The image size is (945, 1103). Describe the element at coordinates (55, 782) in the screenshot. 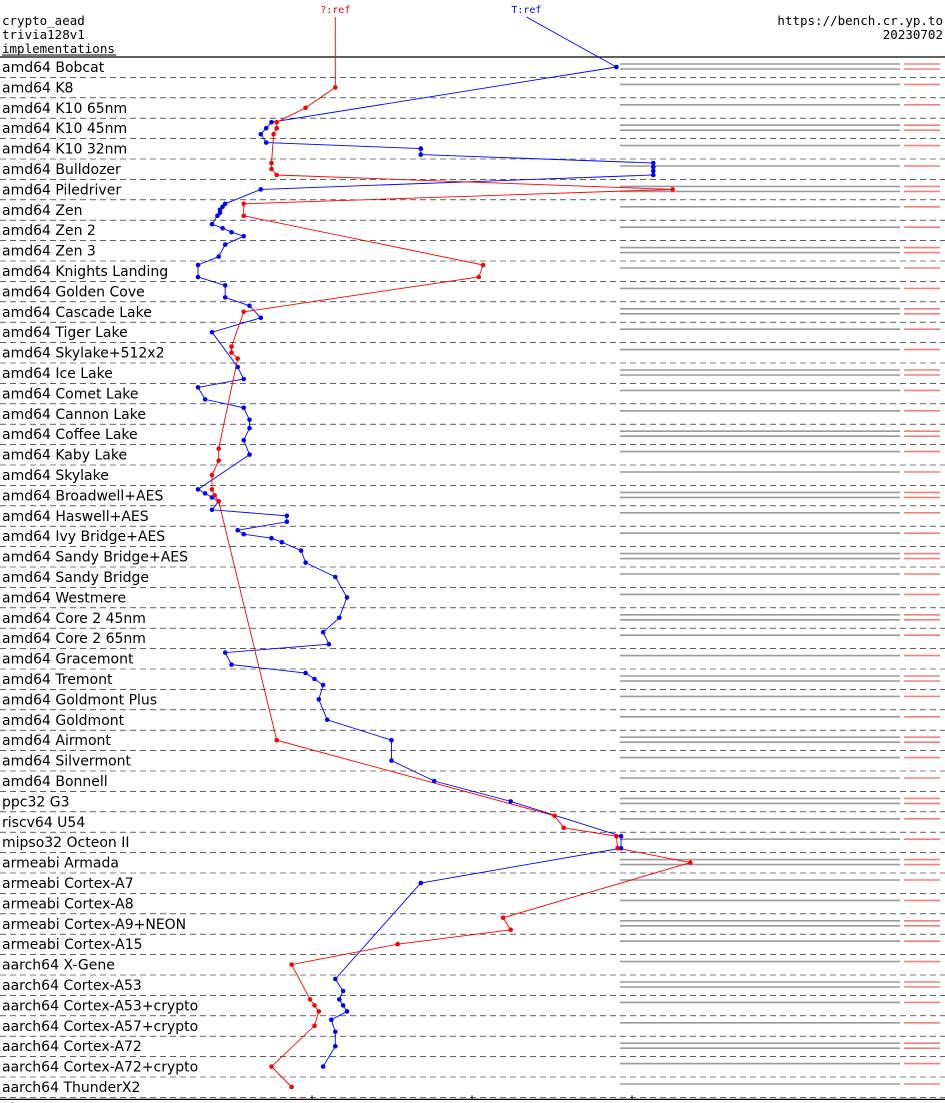

I see `category-label: amd64 Bonnell` at that location.